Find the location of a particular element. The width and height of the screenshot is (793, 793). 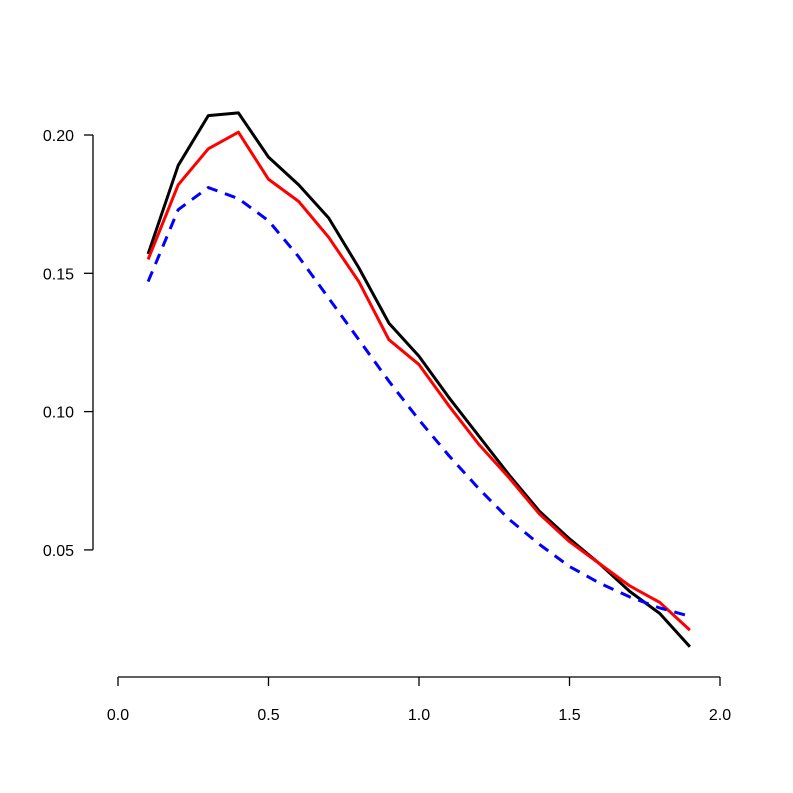

x-tick-label: 0.0 is located at coordinates (118, 715).